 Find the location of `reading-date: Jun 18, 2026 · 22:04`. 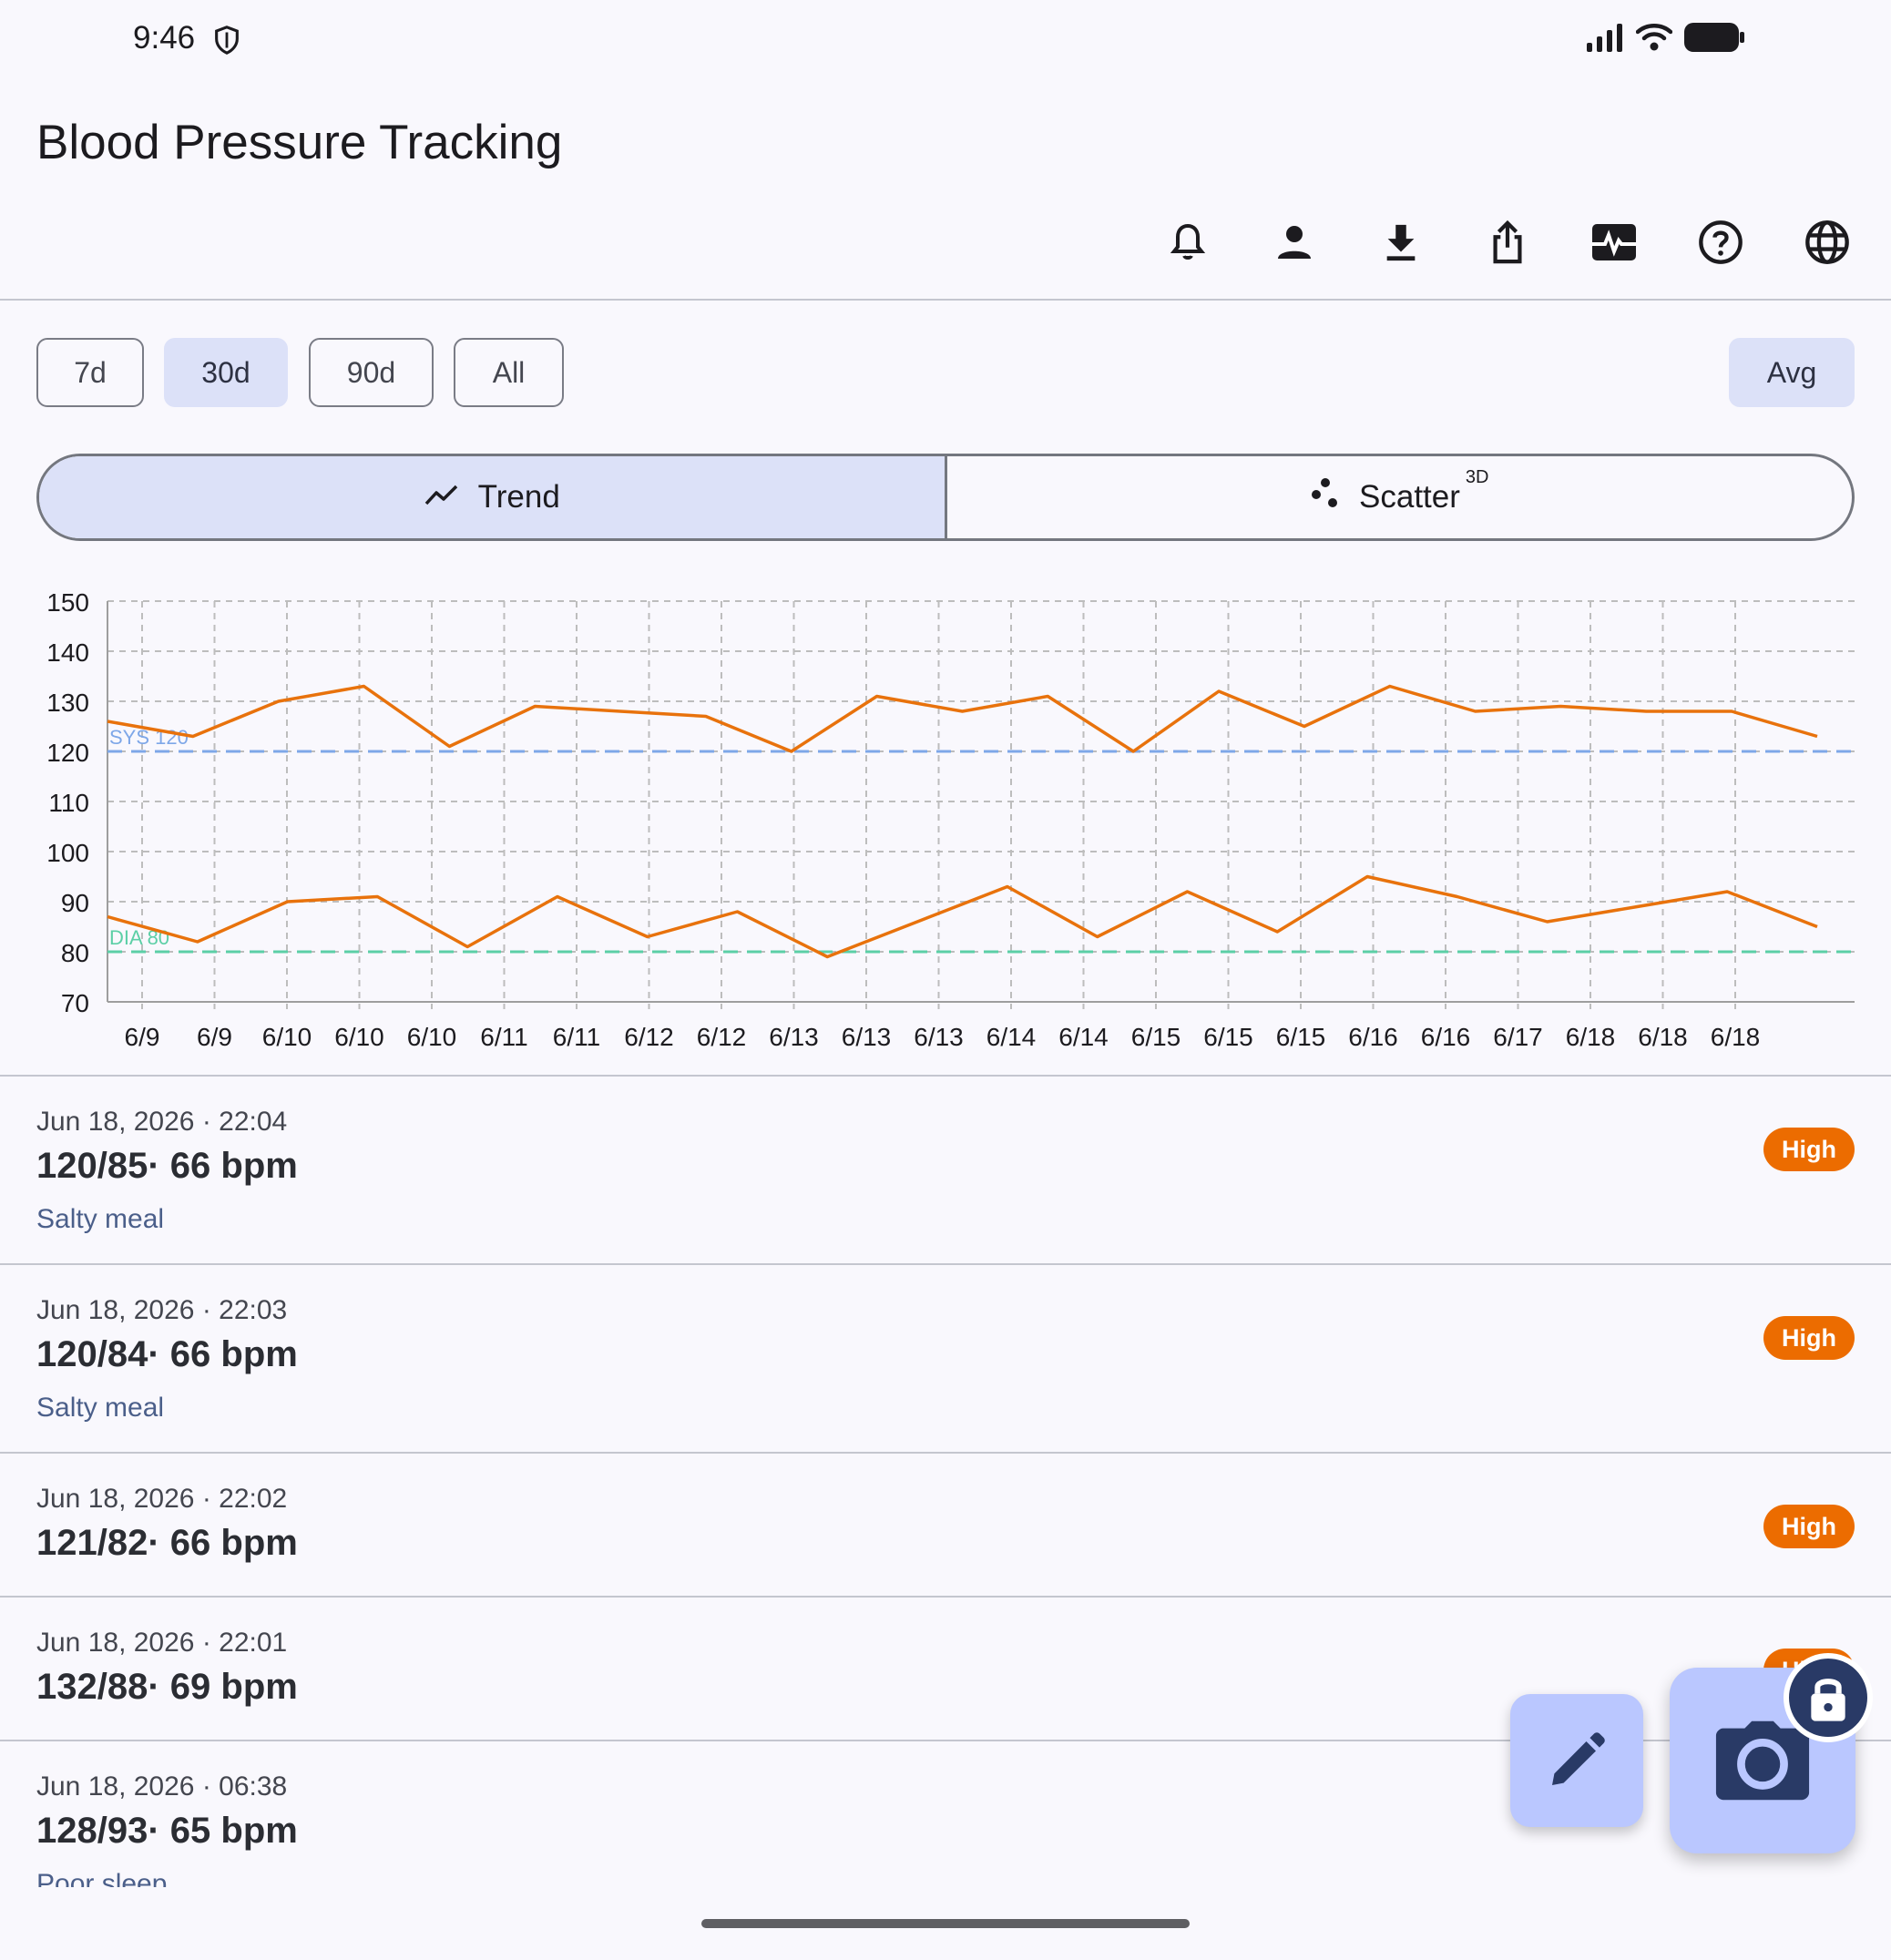

reading-date: Jun 18, 2026 · 22:04 is located at coordinates (162, 1122).